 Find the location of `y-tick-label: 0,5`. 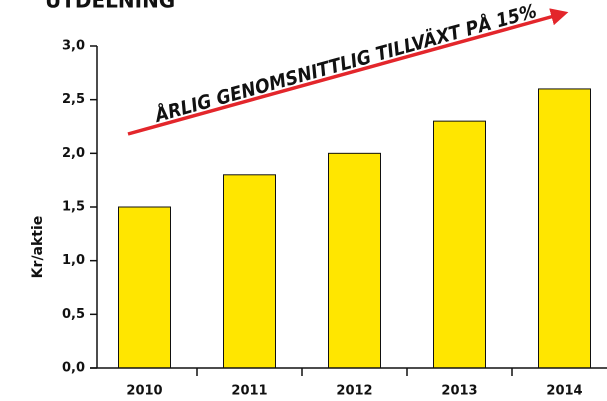

y-tick-label: 0,5 is located at coordinates (73, 314).